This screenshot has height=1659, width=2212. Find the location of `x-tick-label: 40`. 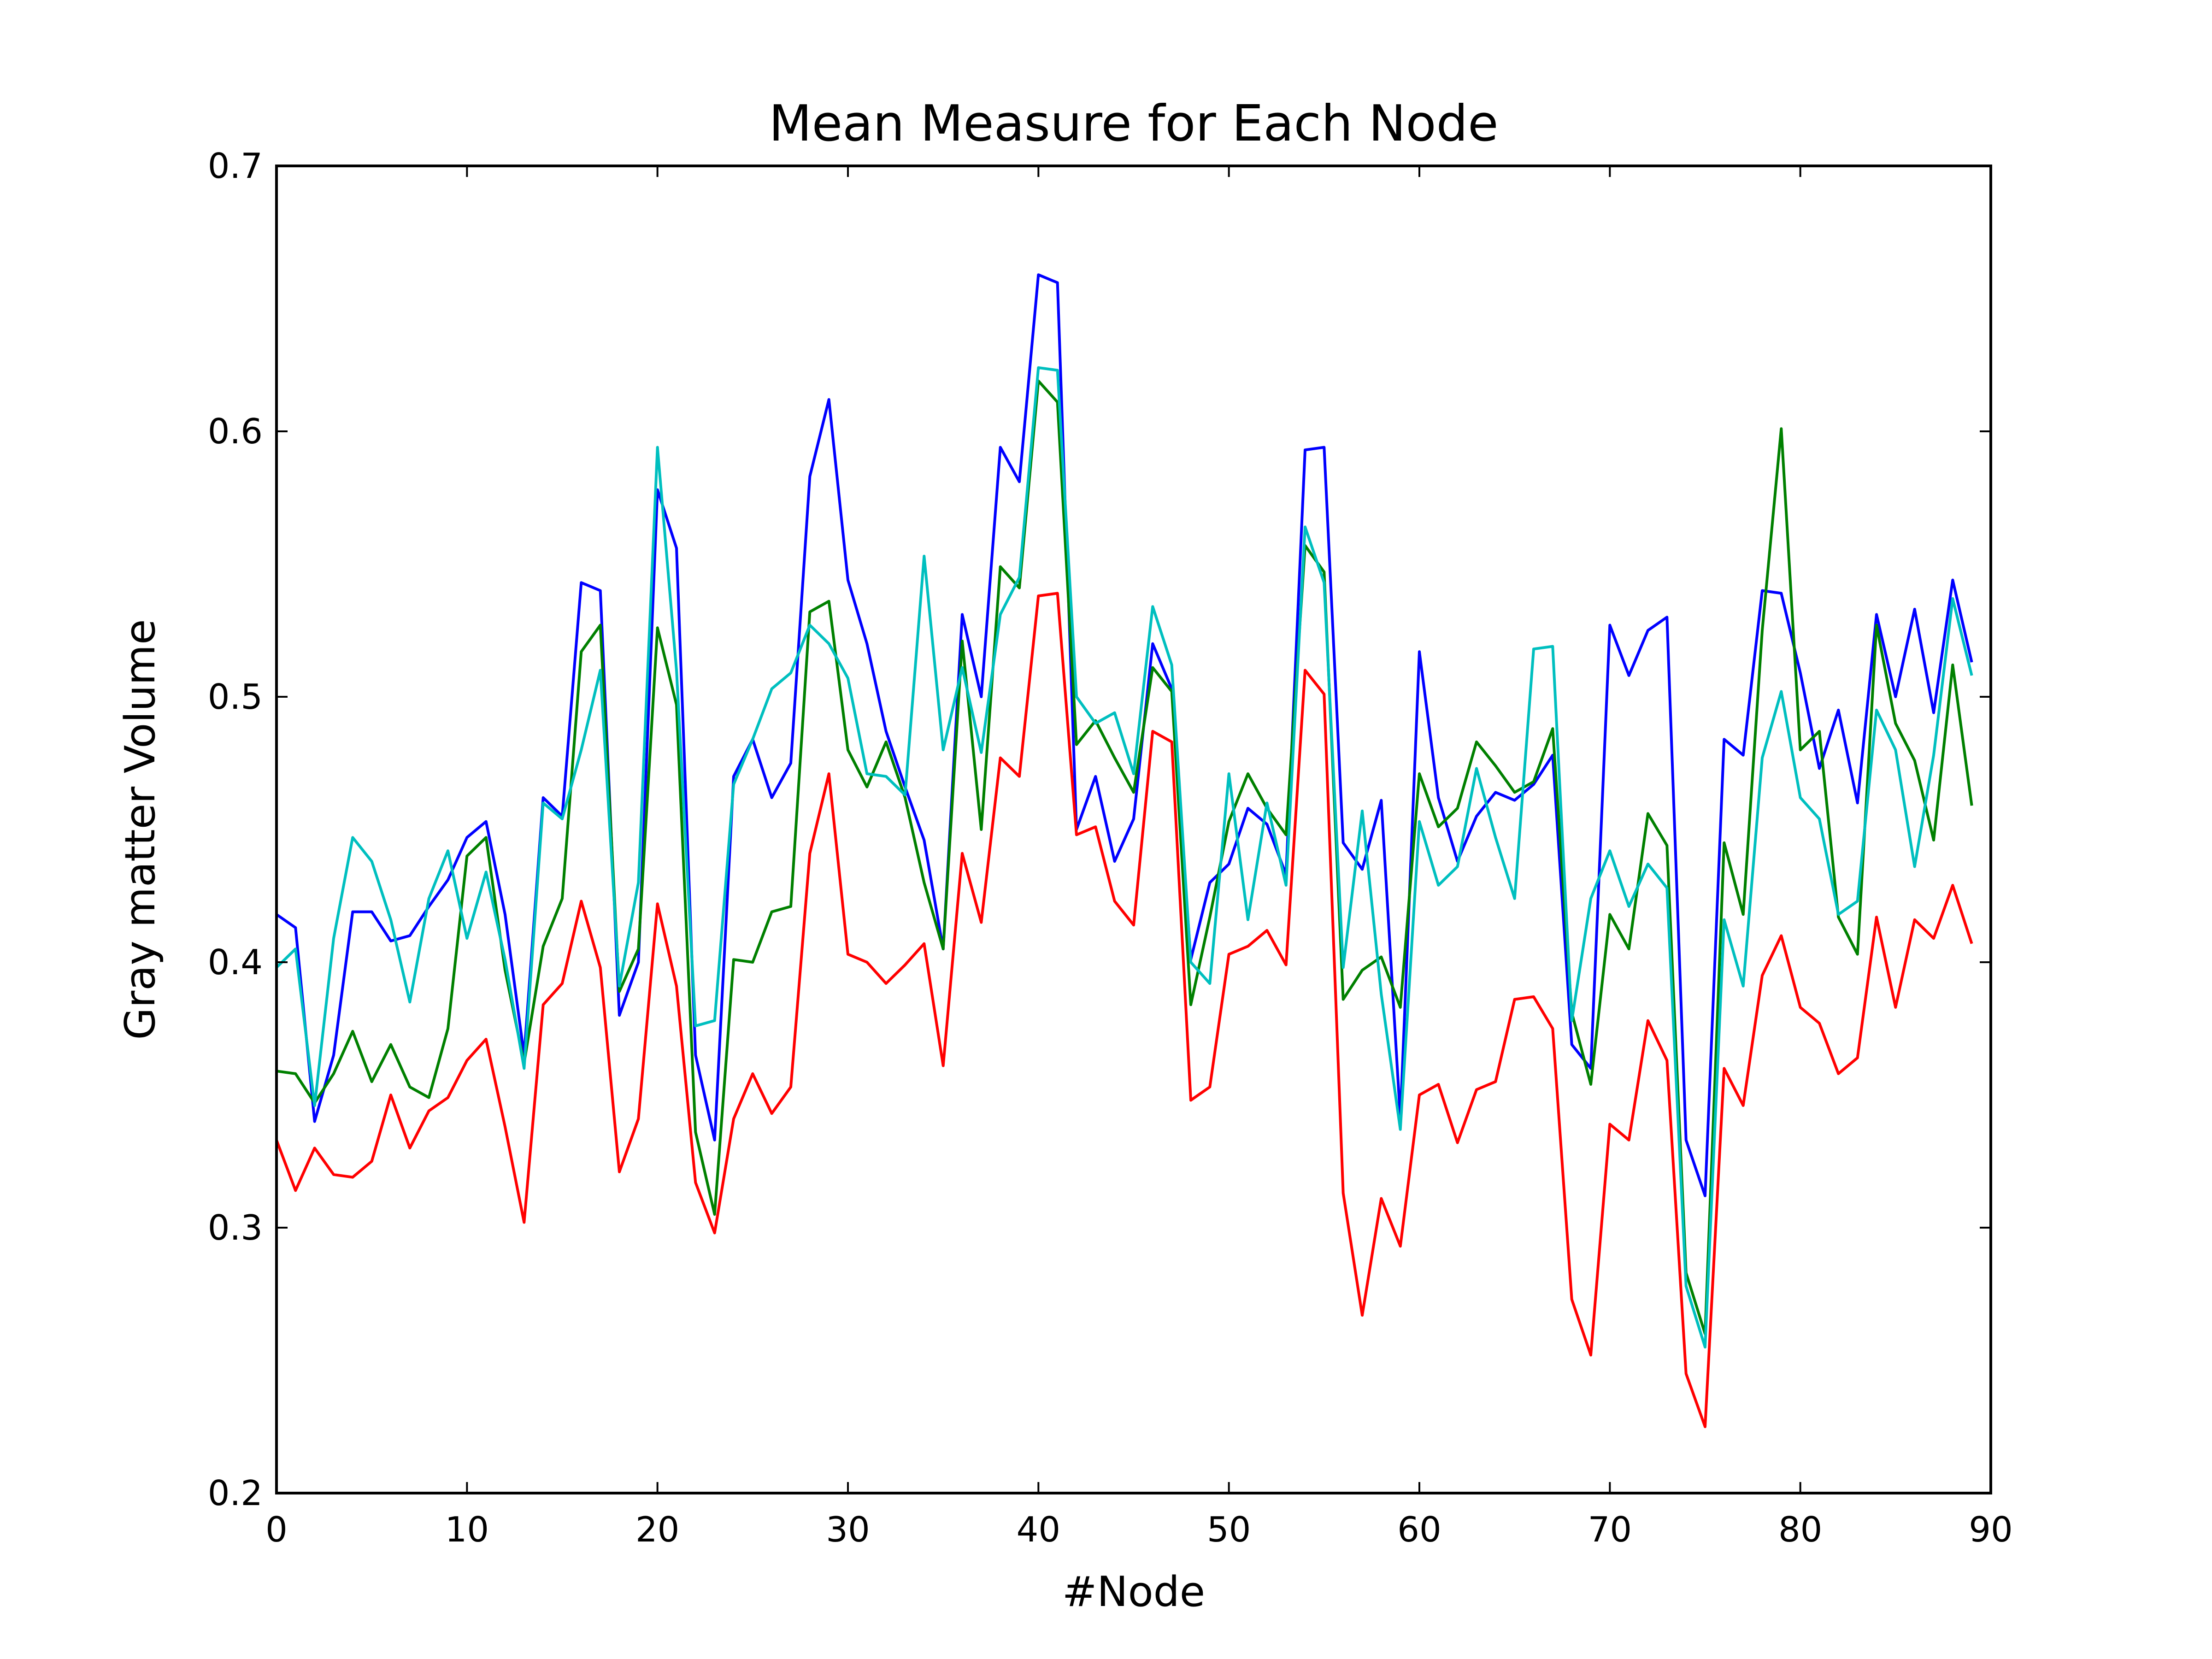

x-tick-label: 40 is located at coordinates (1038, 1529).